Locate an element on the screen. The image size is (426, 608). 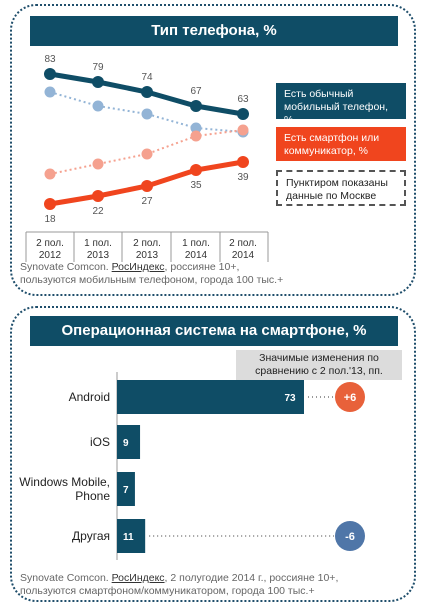
phone-type-title: Тип телефона, % is located at coordinates (214, 31).